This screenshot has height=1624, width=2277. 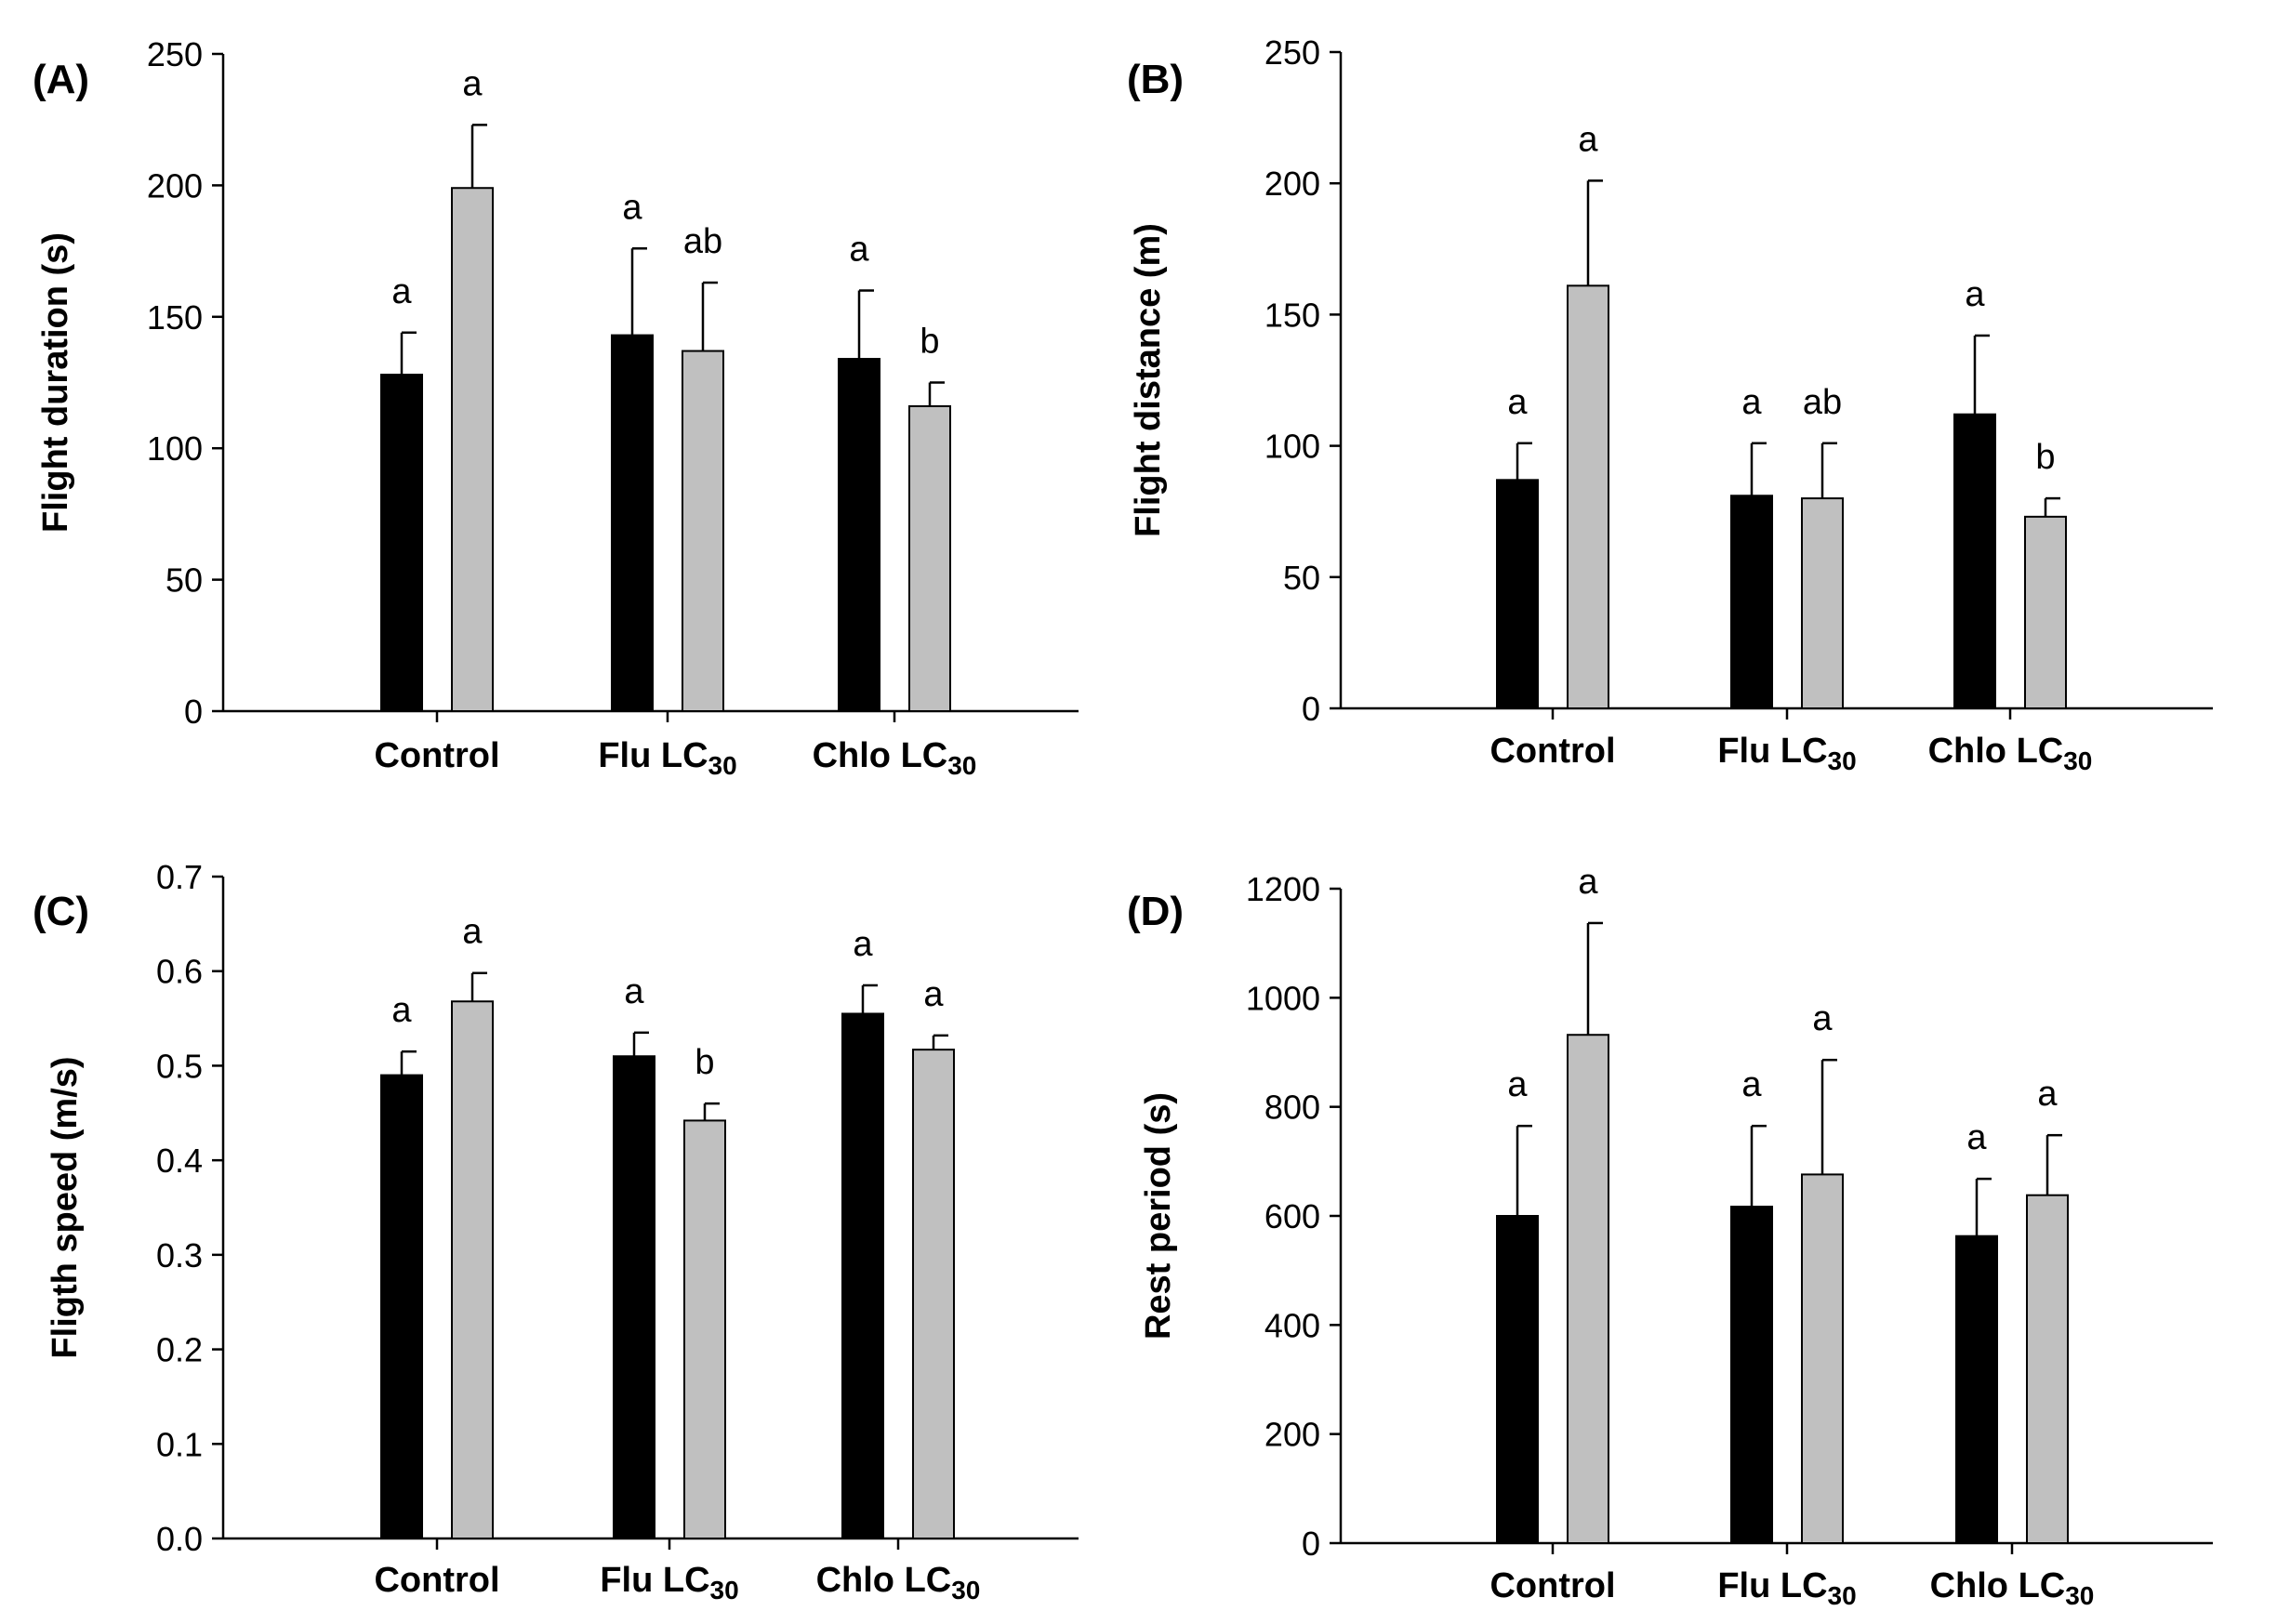 What do you see at coordinates (61, 912) in the screenshot?
I see `panel-label: (C)` at bounding box center [61, 912].